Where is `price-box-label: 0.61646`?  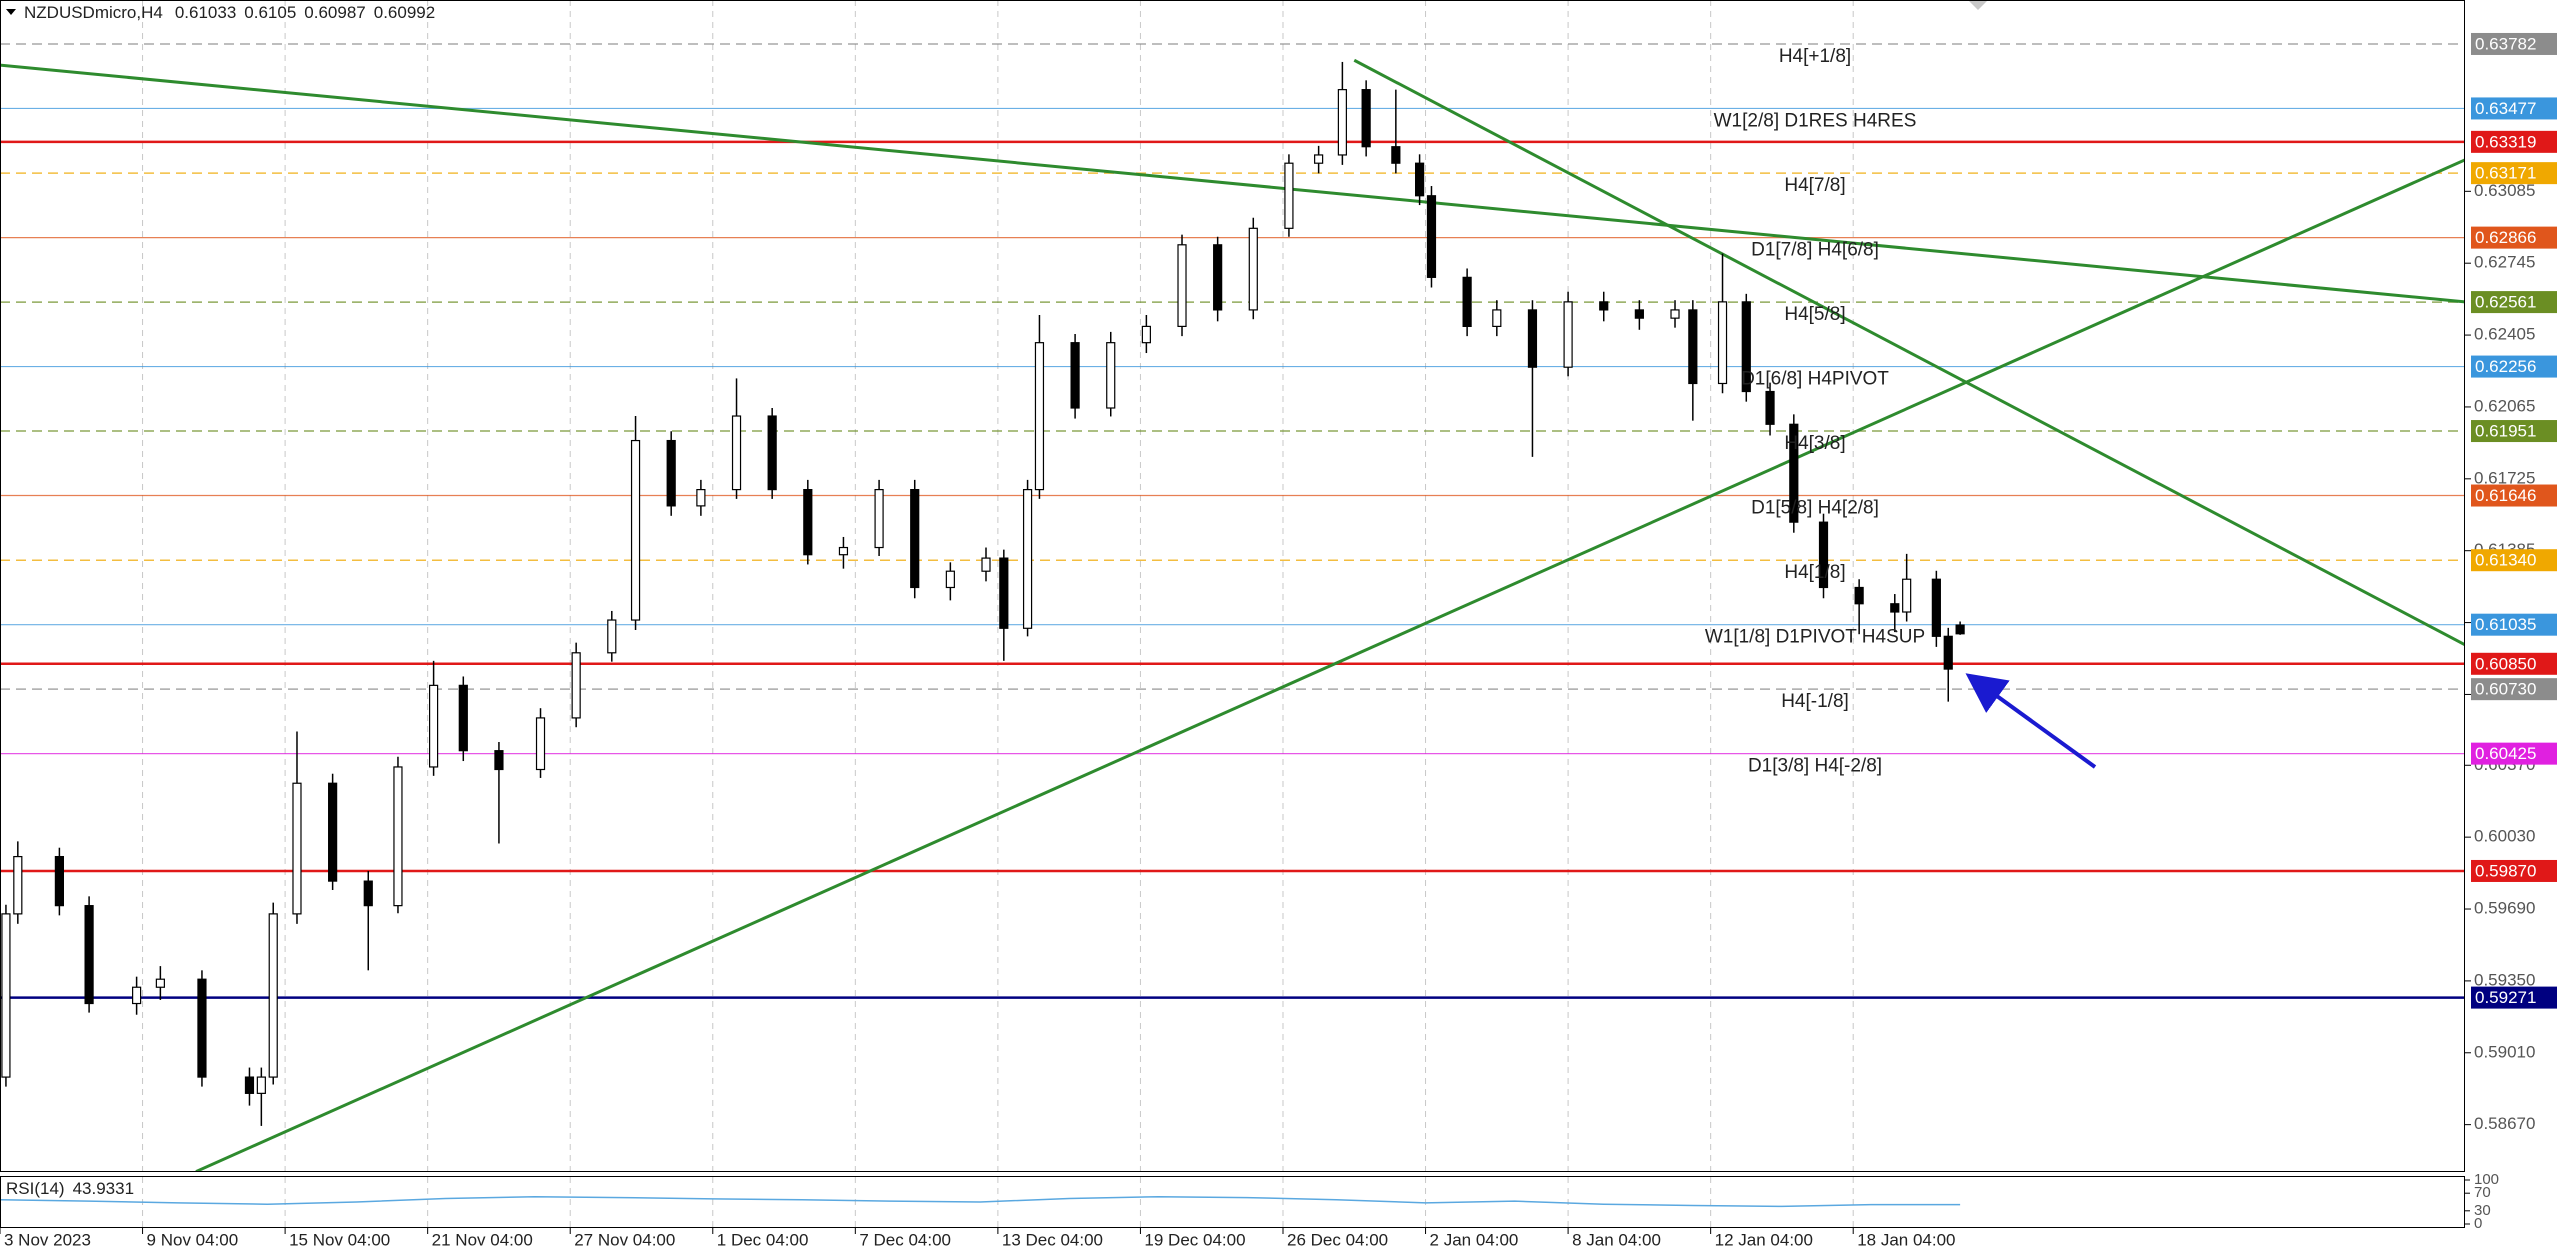 price-box-label: 0.61646 is located at coordinates (2505, 495).